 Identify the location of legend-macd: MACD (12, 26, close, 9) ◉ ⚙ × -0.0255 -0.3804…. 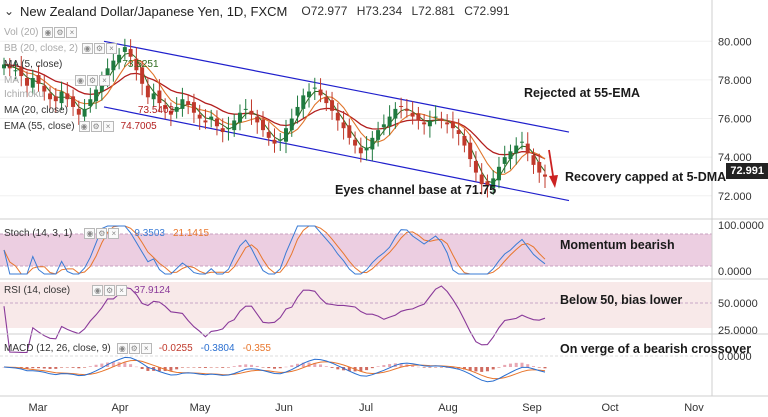
(137, 348).